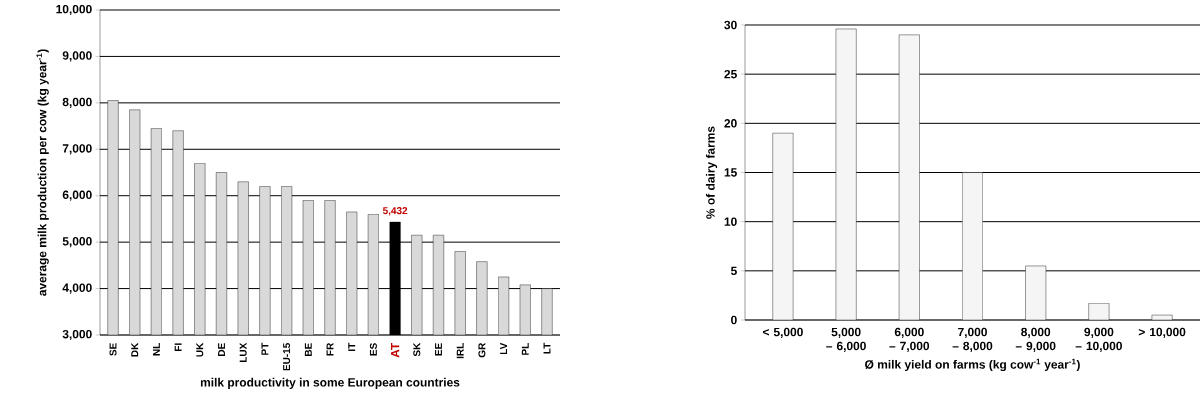  I want to click on x-tick-label: 7,000 – 8,000, so click(972, 339).